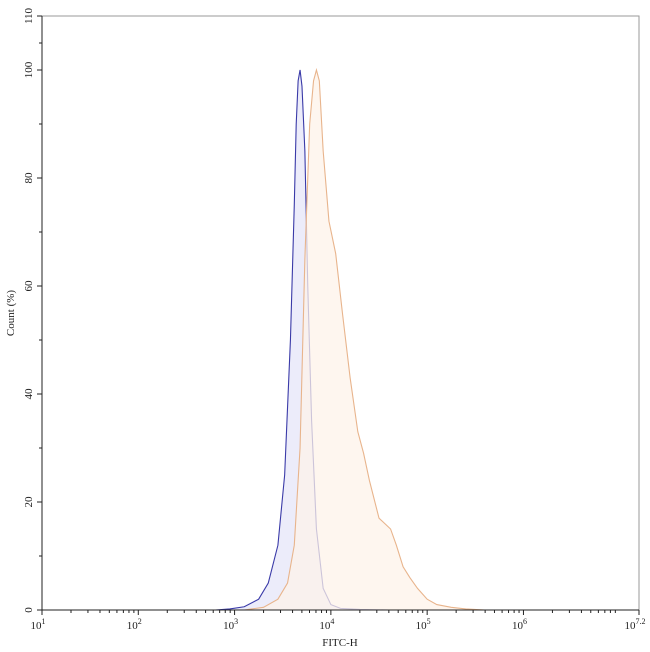 The width and height of the screenshot is (650, 652). What do you see at coordinates (29, 69) in the screenshot?
I see `y-tick-label: 100` at bounding box center [29, 69].